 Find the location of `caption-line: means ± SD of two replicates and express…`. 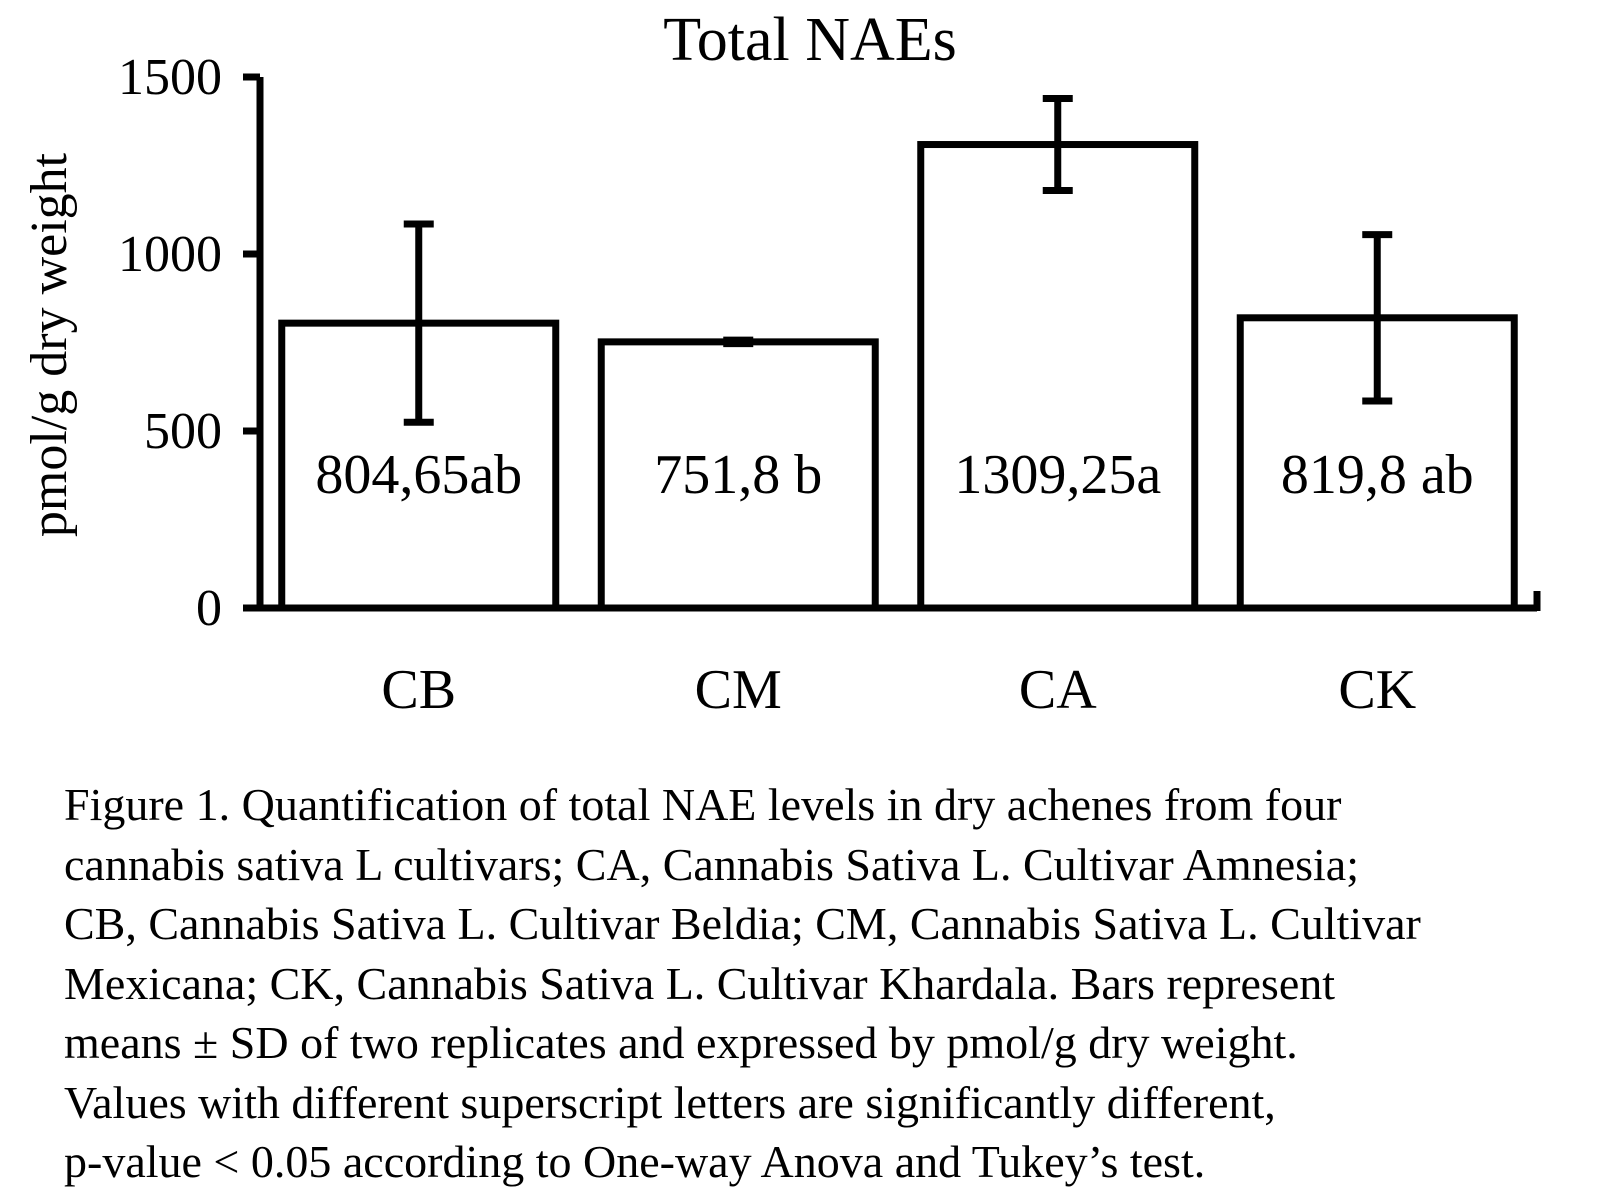

caption-line: means ± SD of two replicates and express… is located at coordinates (681, 1042).